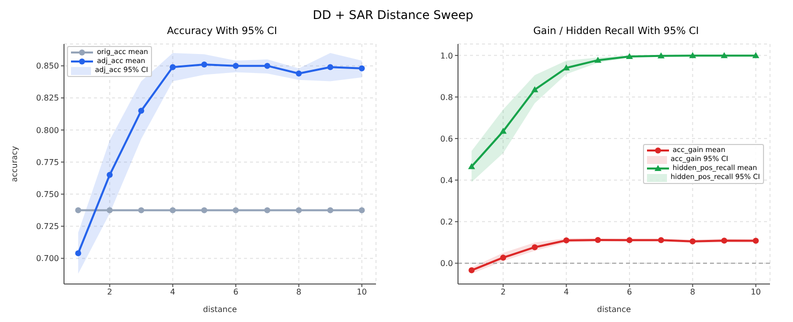 The image size is (793, 322). I want to click on y-tick-label: 0.775, so click(47, 162).